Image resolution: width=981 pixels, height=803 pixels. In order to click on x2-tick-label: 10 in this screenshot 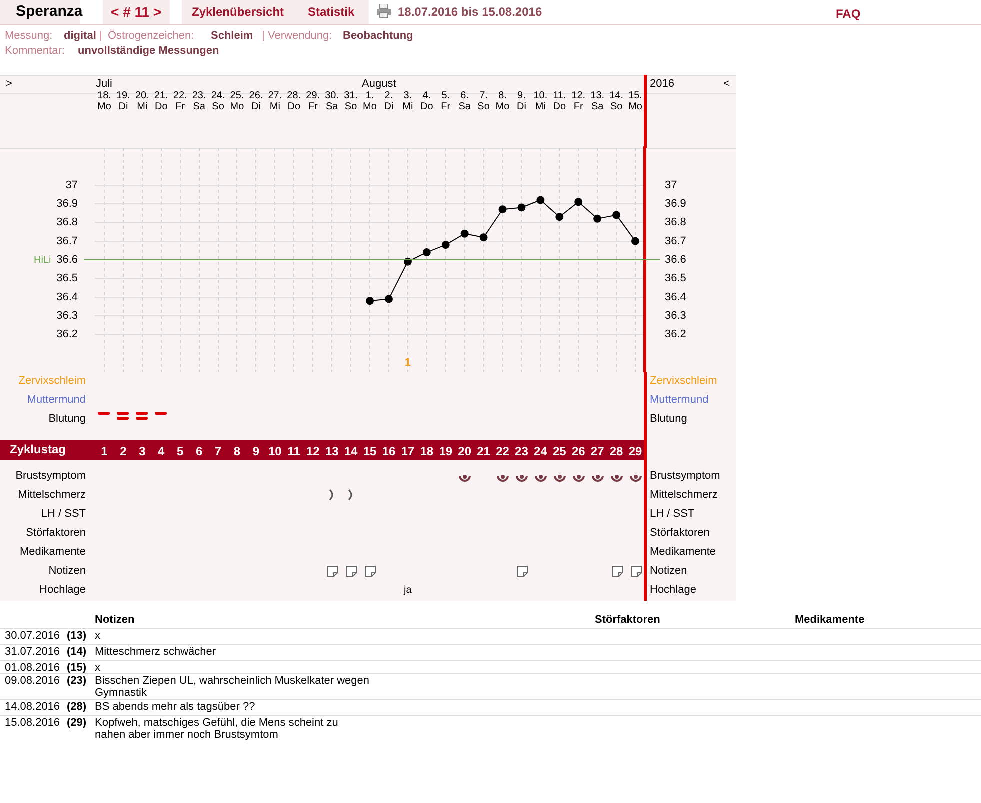, I will do `click(275, 451)`.